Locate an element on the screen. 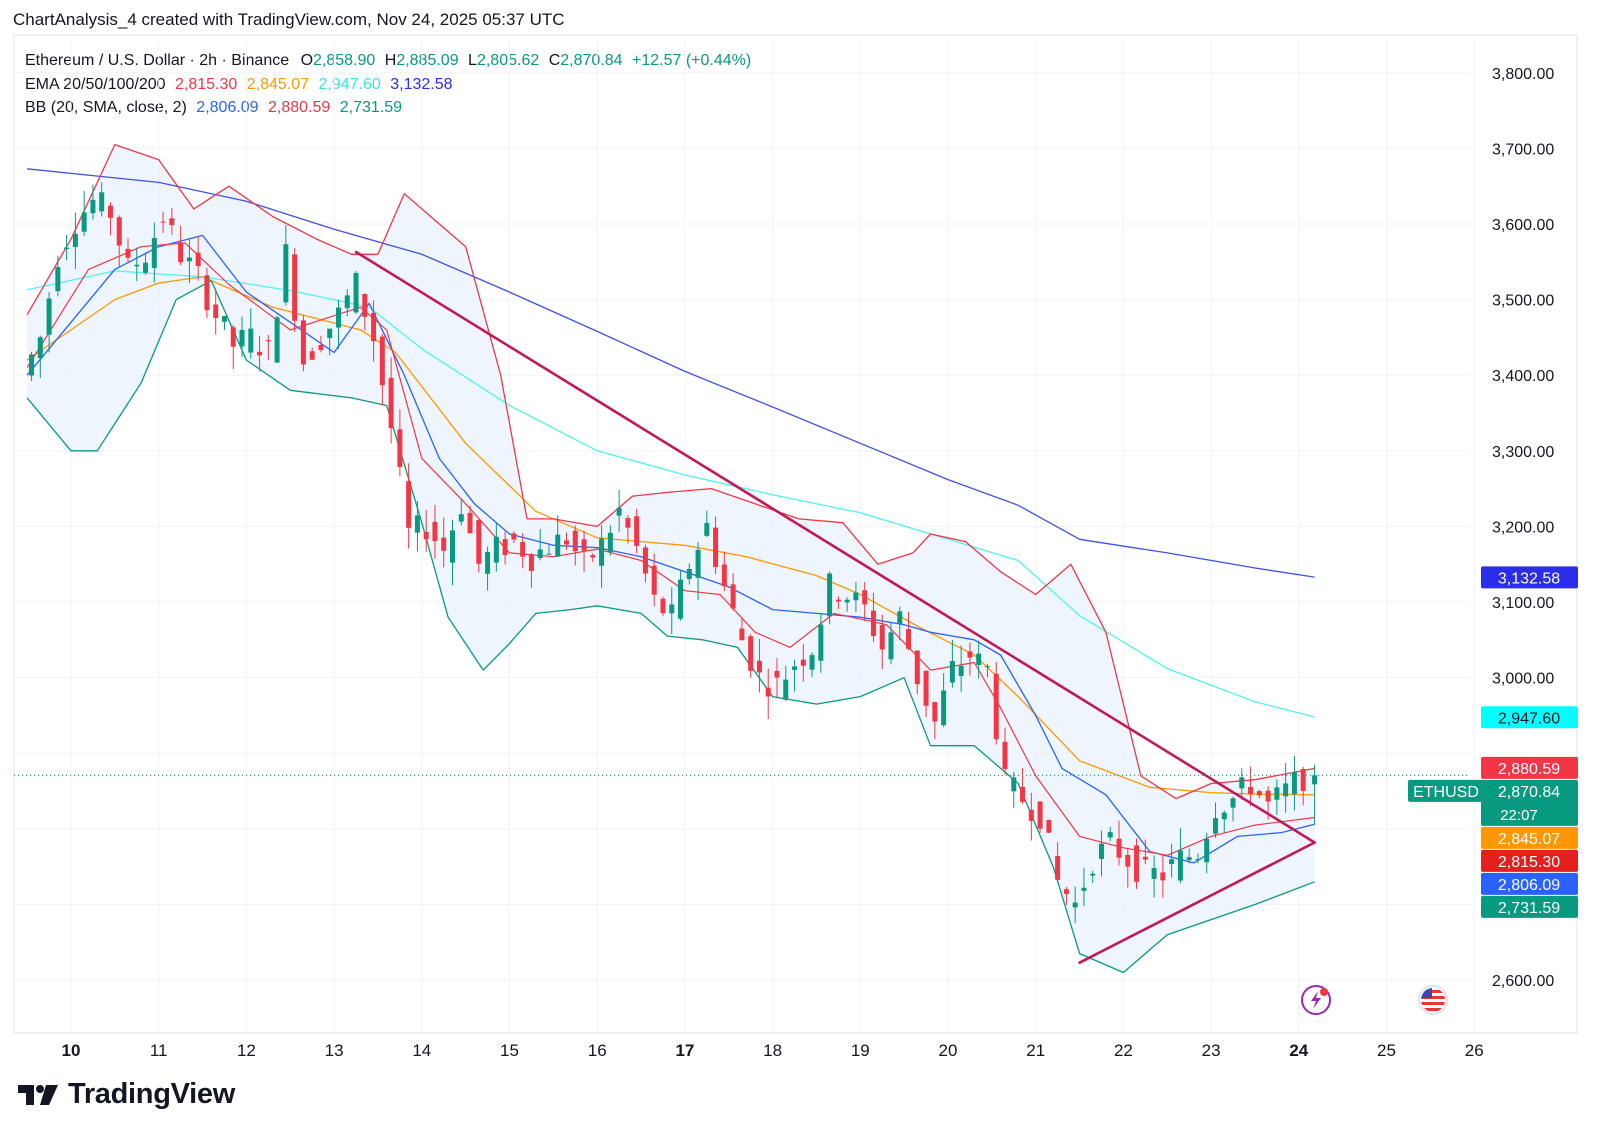  ascending-support-trendline is located at coordinates (1197, 902).